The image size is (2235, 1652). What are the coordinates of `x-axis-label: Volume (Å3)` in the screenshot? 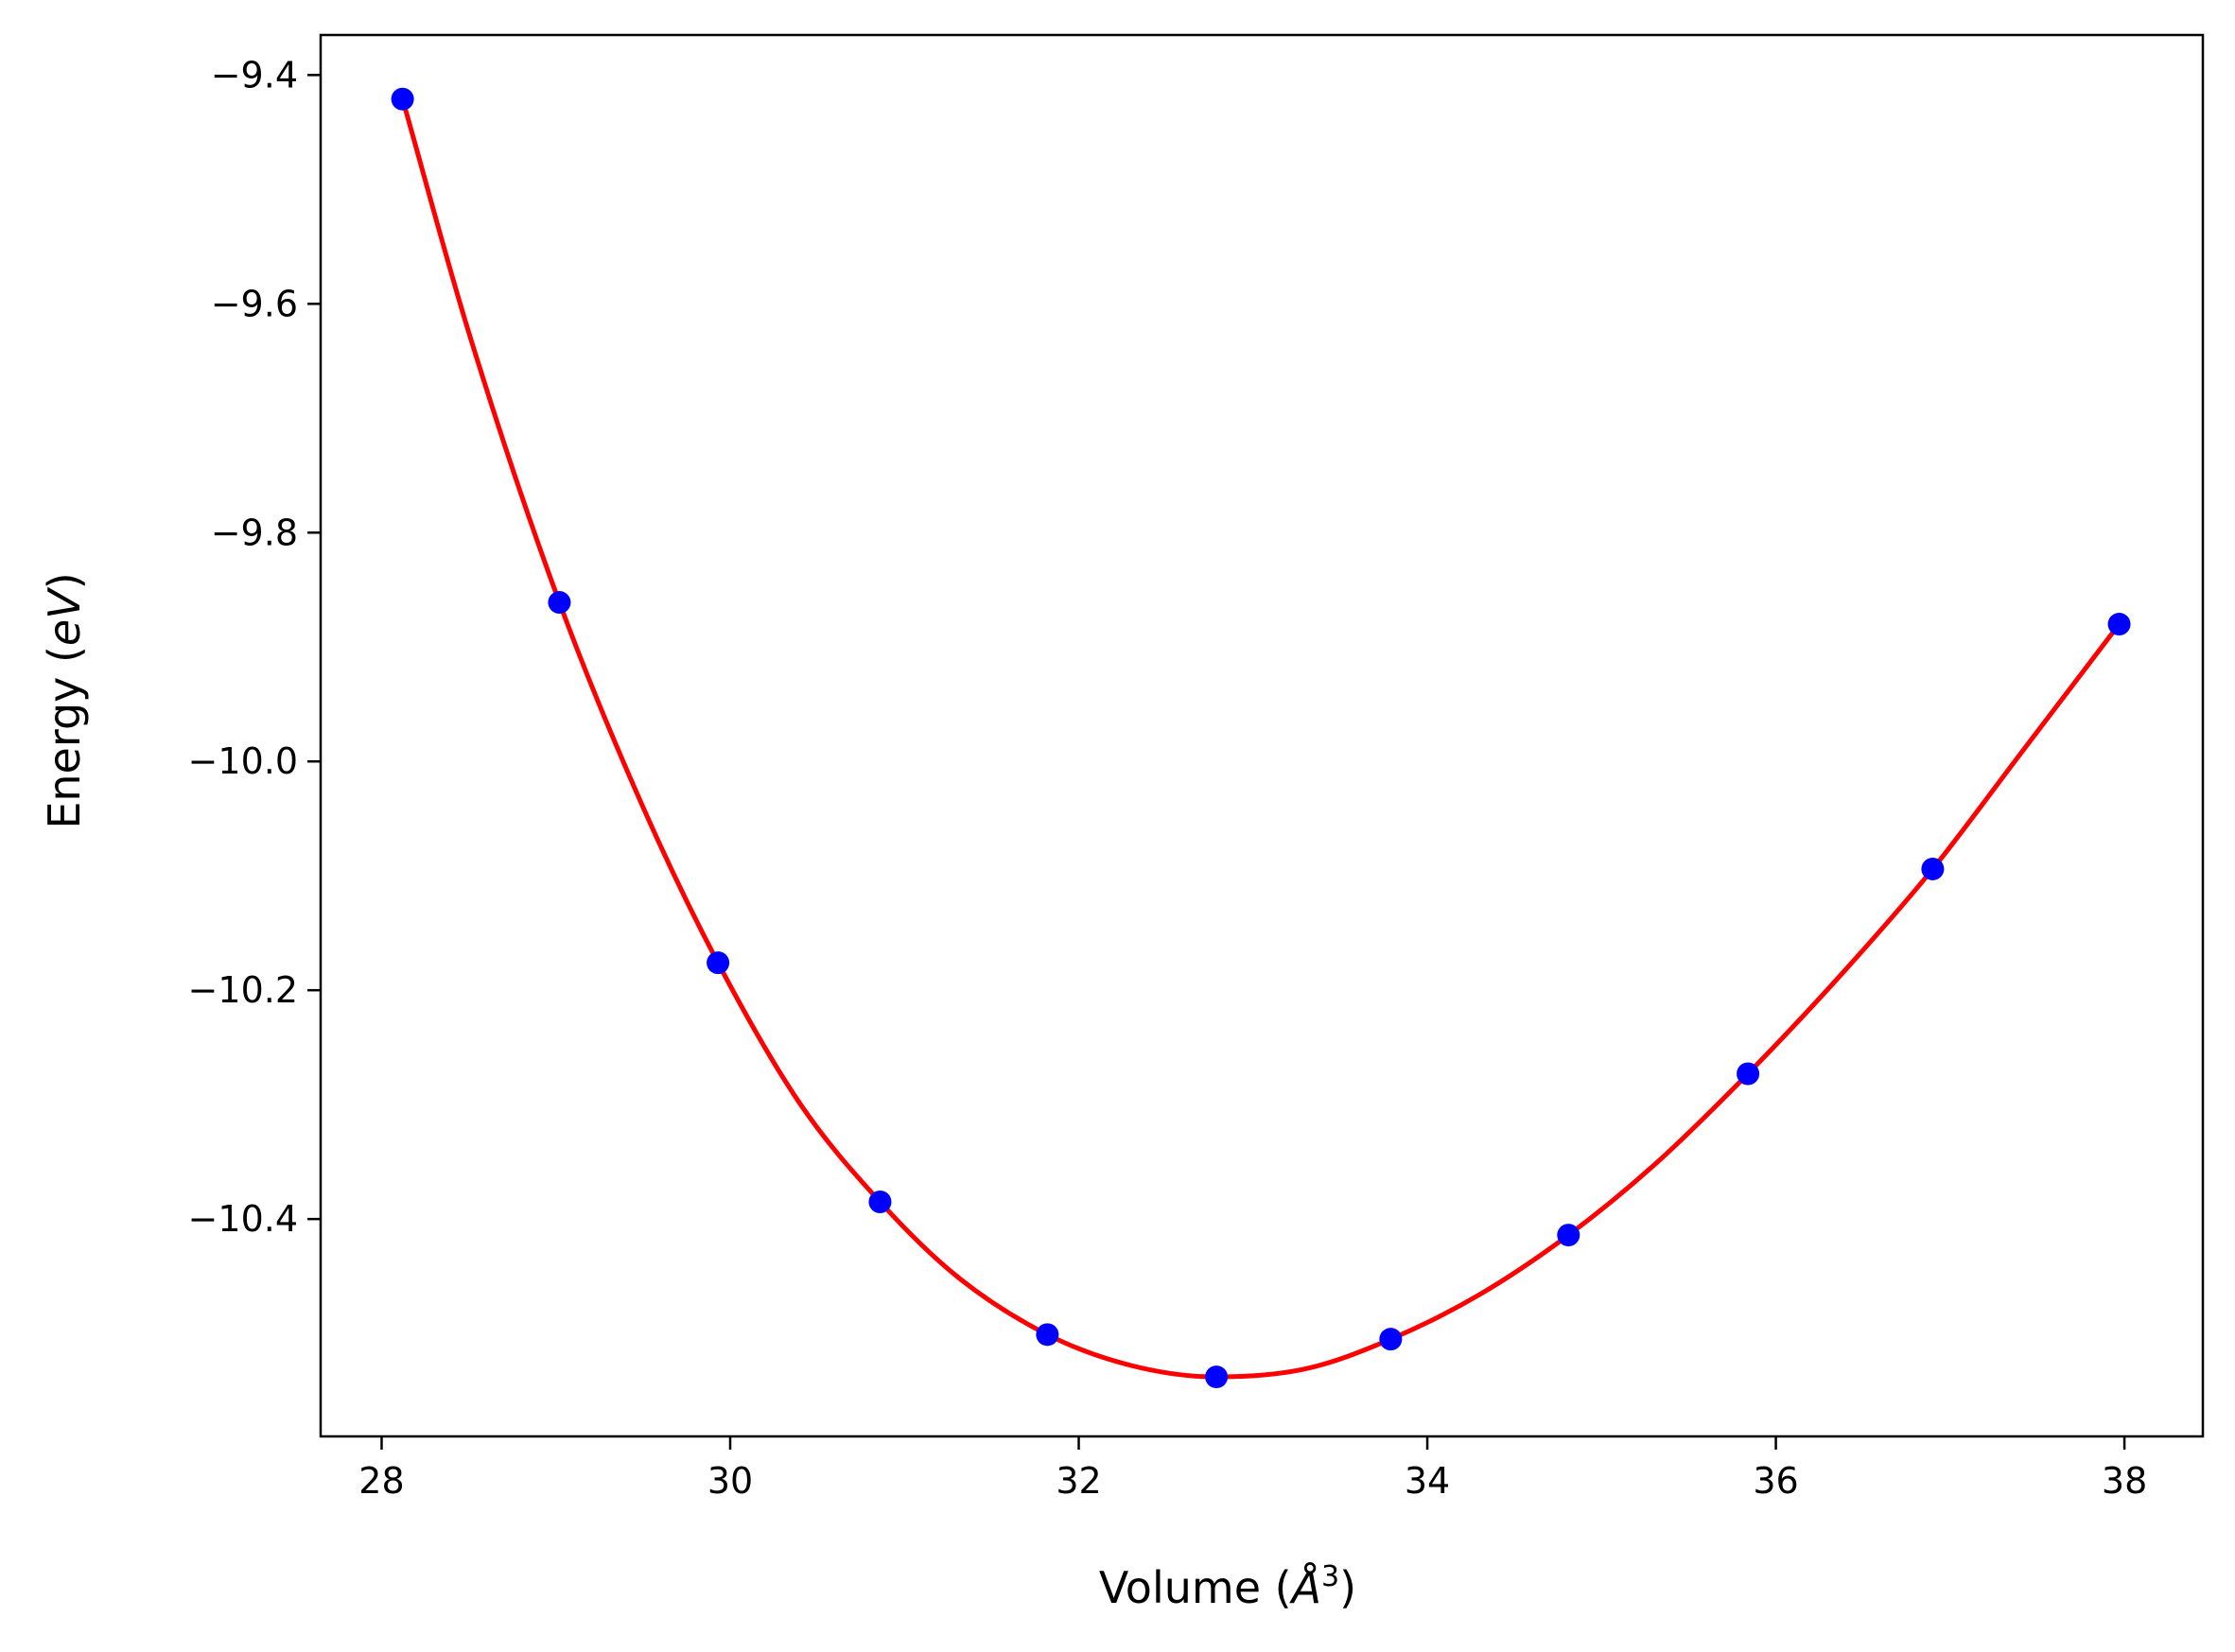 It's located at (1227, 1587).